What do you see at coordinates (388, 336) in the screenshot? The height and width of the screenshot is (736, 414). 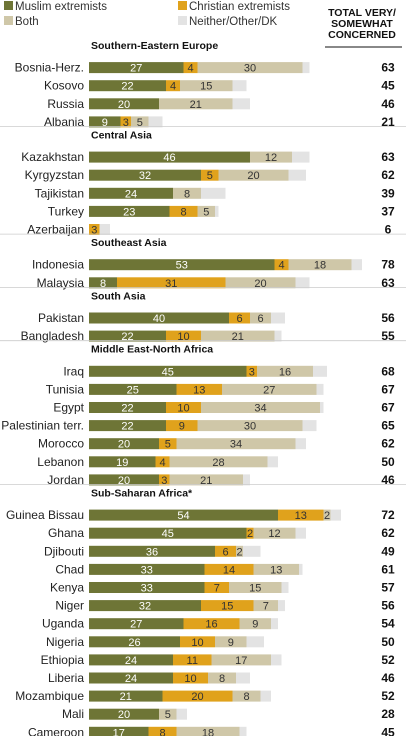 I see `total-value: 55` at bounding box center [388, 336].